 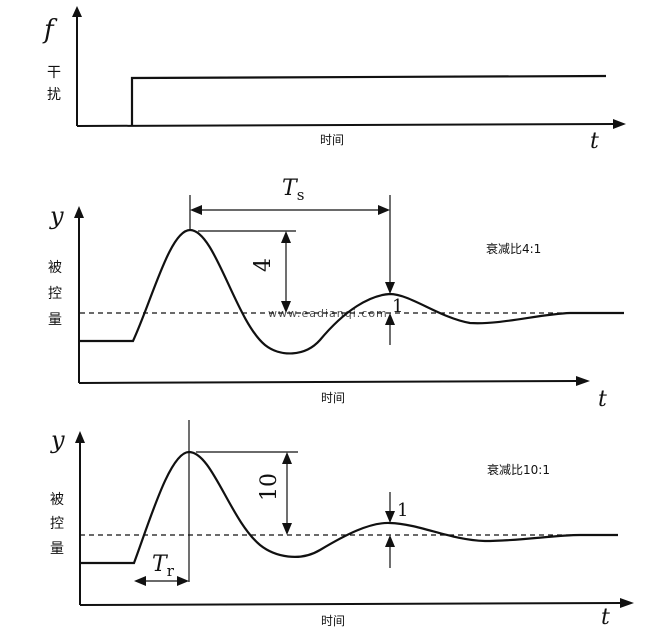 What do you see at coordinates (513, 248) in the screenshot?
I see `ratio-label: 衰减比4:1` at bounding box center [513, 248].